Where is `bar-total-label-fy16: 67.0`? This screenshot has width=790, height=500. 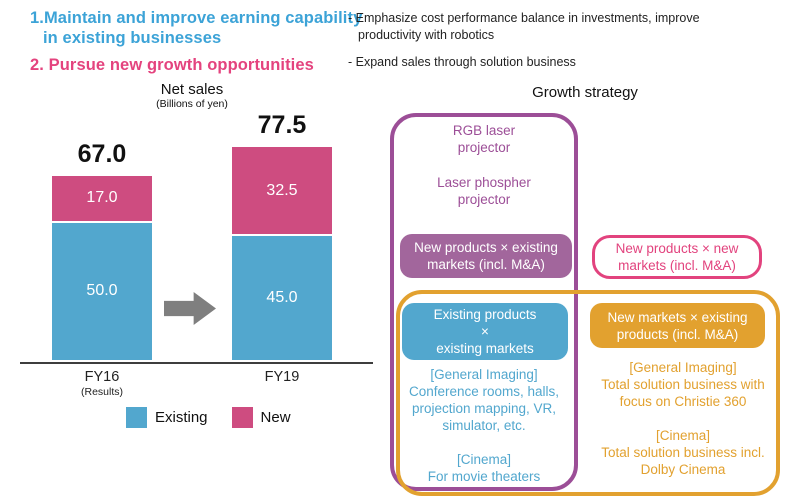 bar-total-label-fy16: 67.0 is located at coordinates (102, 153).